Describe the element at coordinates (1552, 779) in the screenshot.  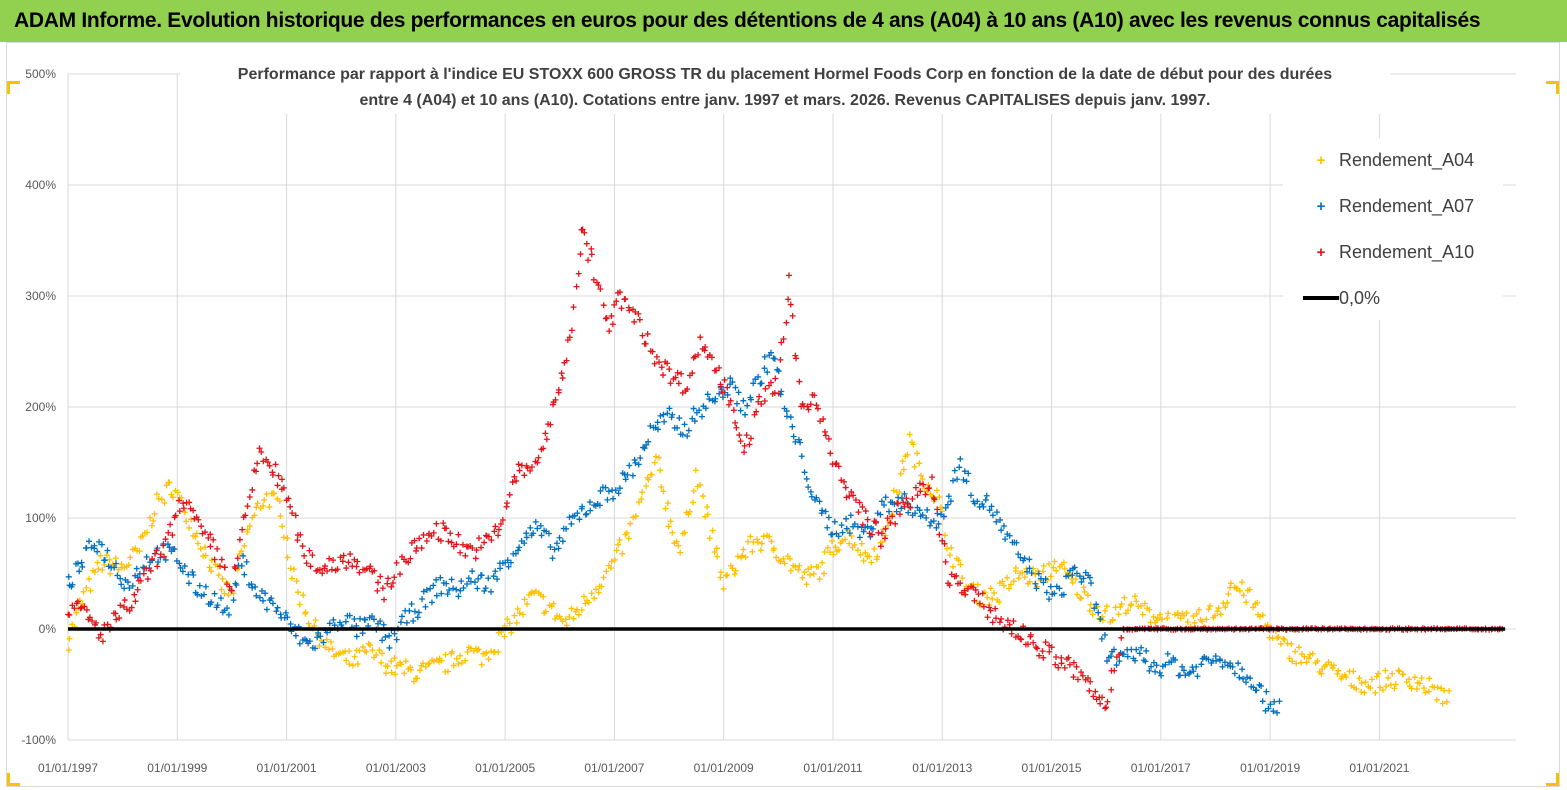
I see `frame-handle-bottom-right` at that location.